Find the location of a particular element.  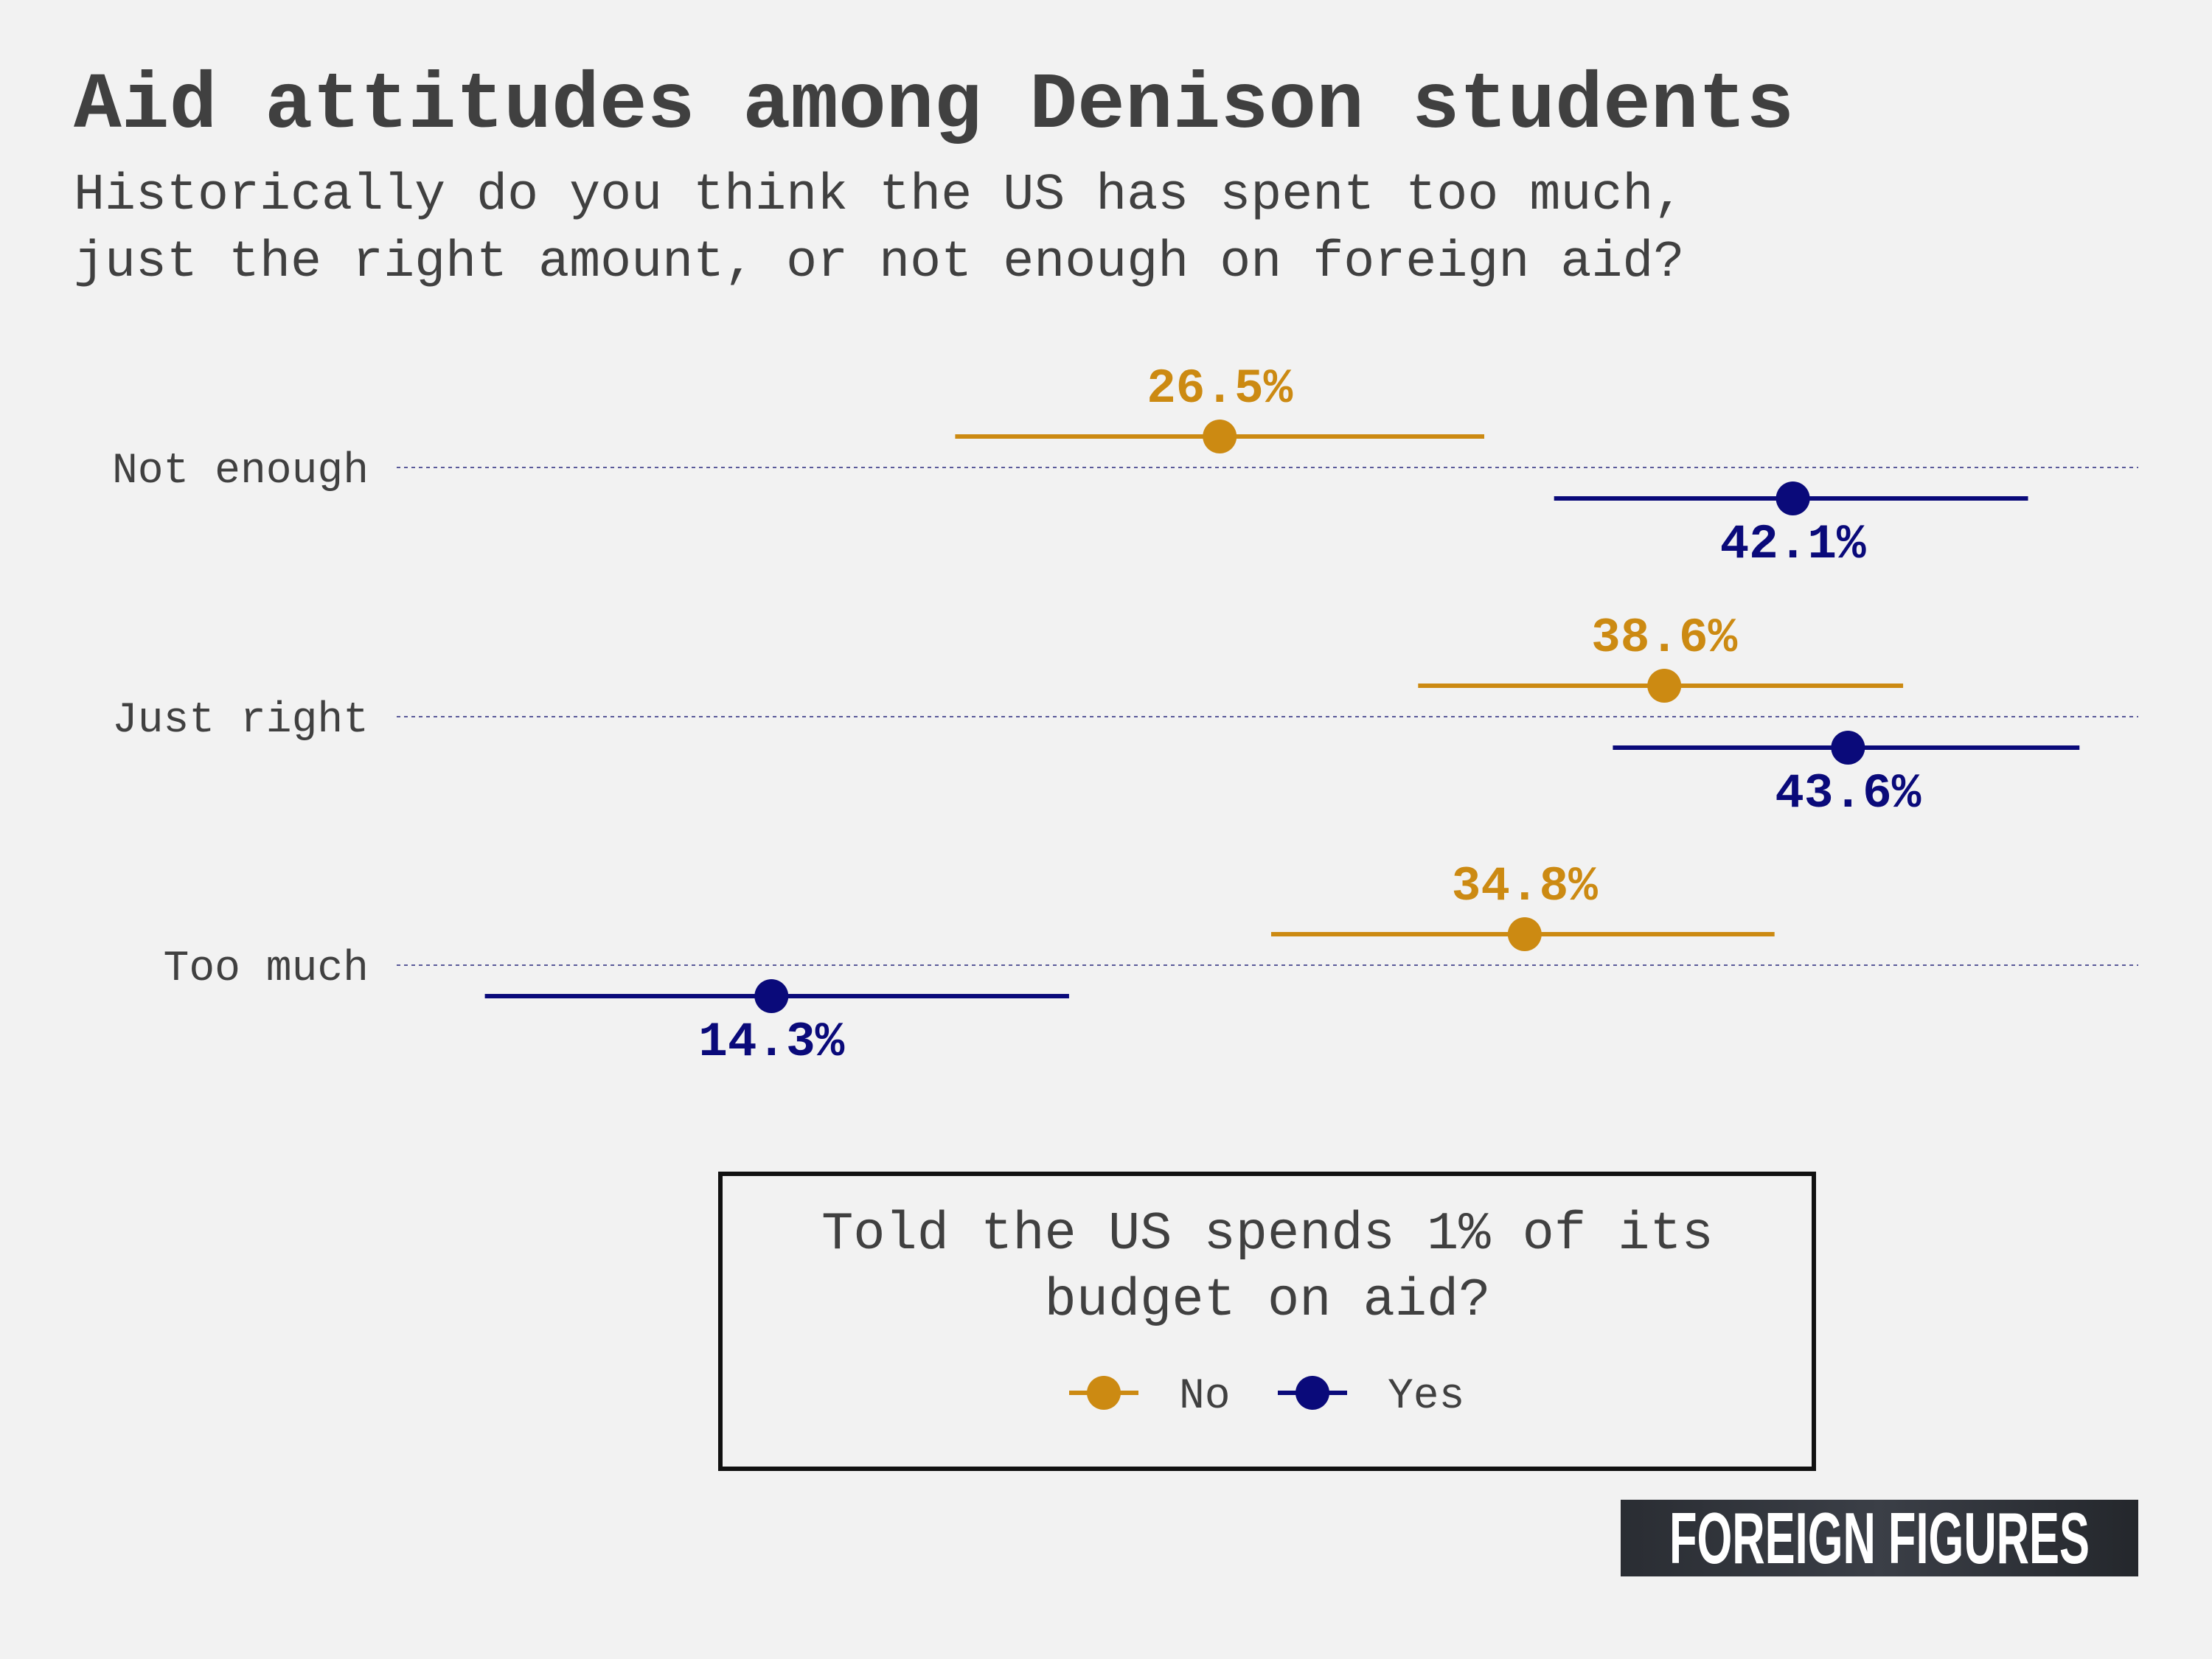

series-no-point-not-enough is located at coordinates (1220, 436).